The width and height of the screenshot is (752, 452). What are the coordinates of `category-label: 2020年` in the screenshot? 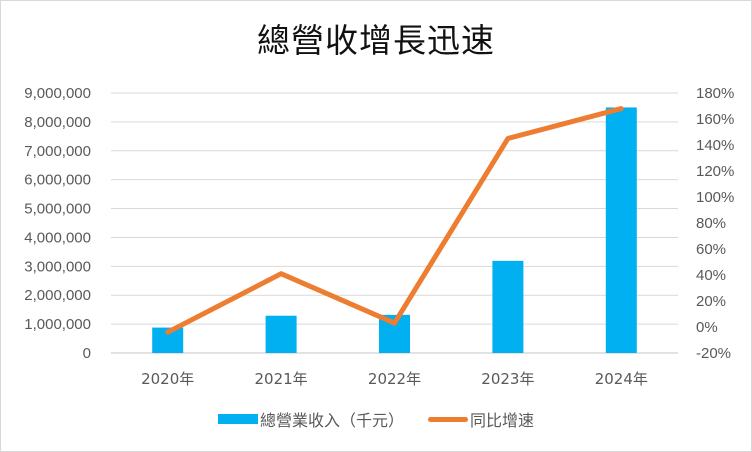 It's located at (167, 379).